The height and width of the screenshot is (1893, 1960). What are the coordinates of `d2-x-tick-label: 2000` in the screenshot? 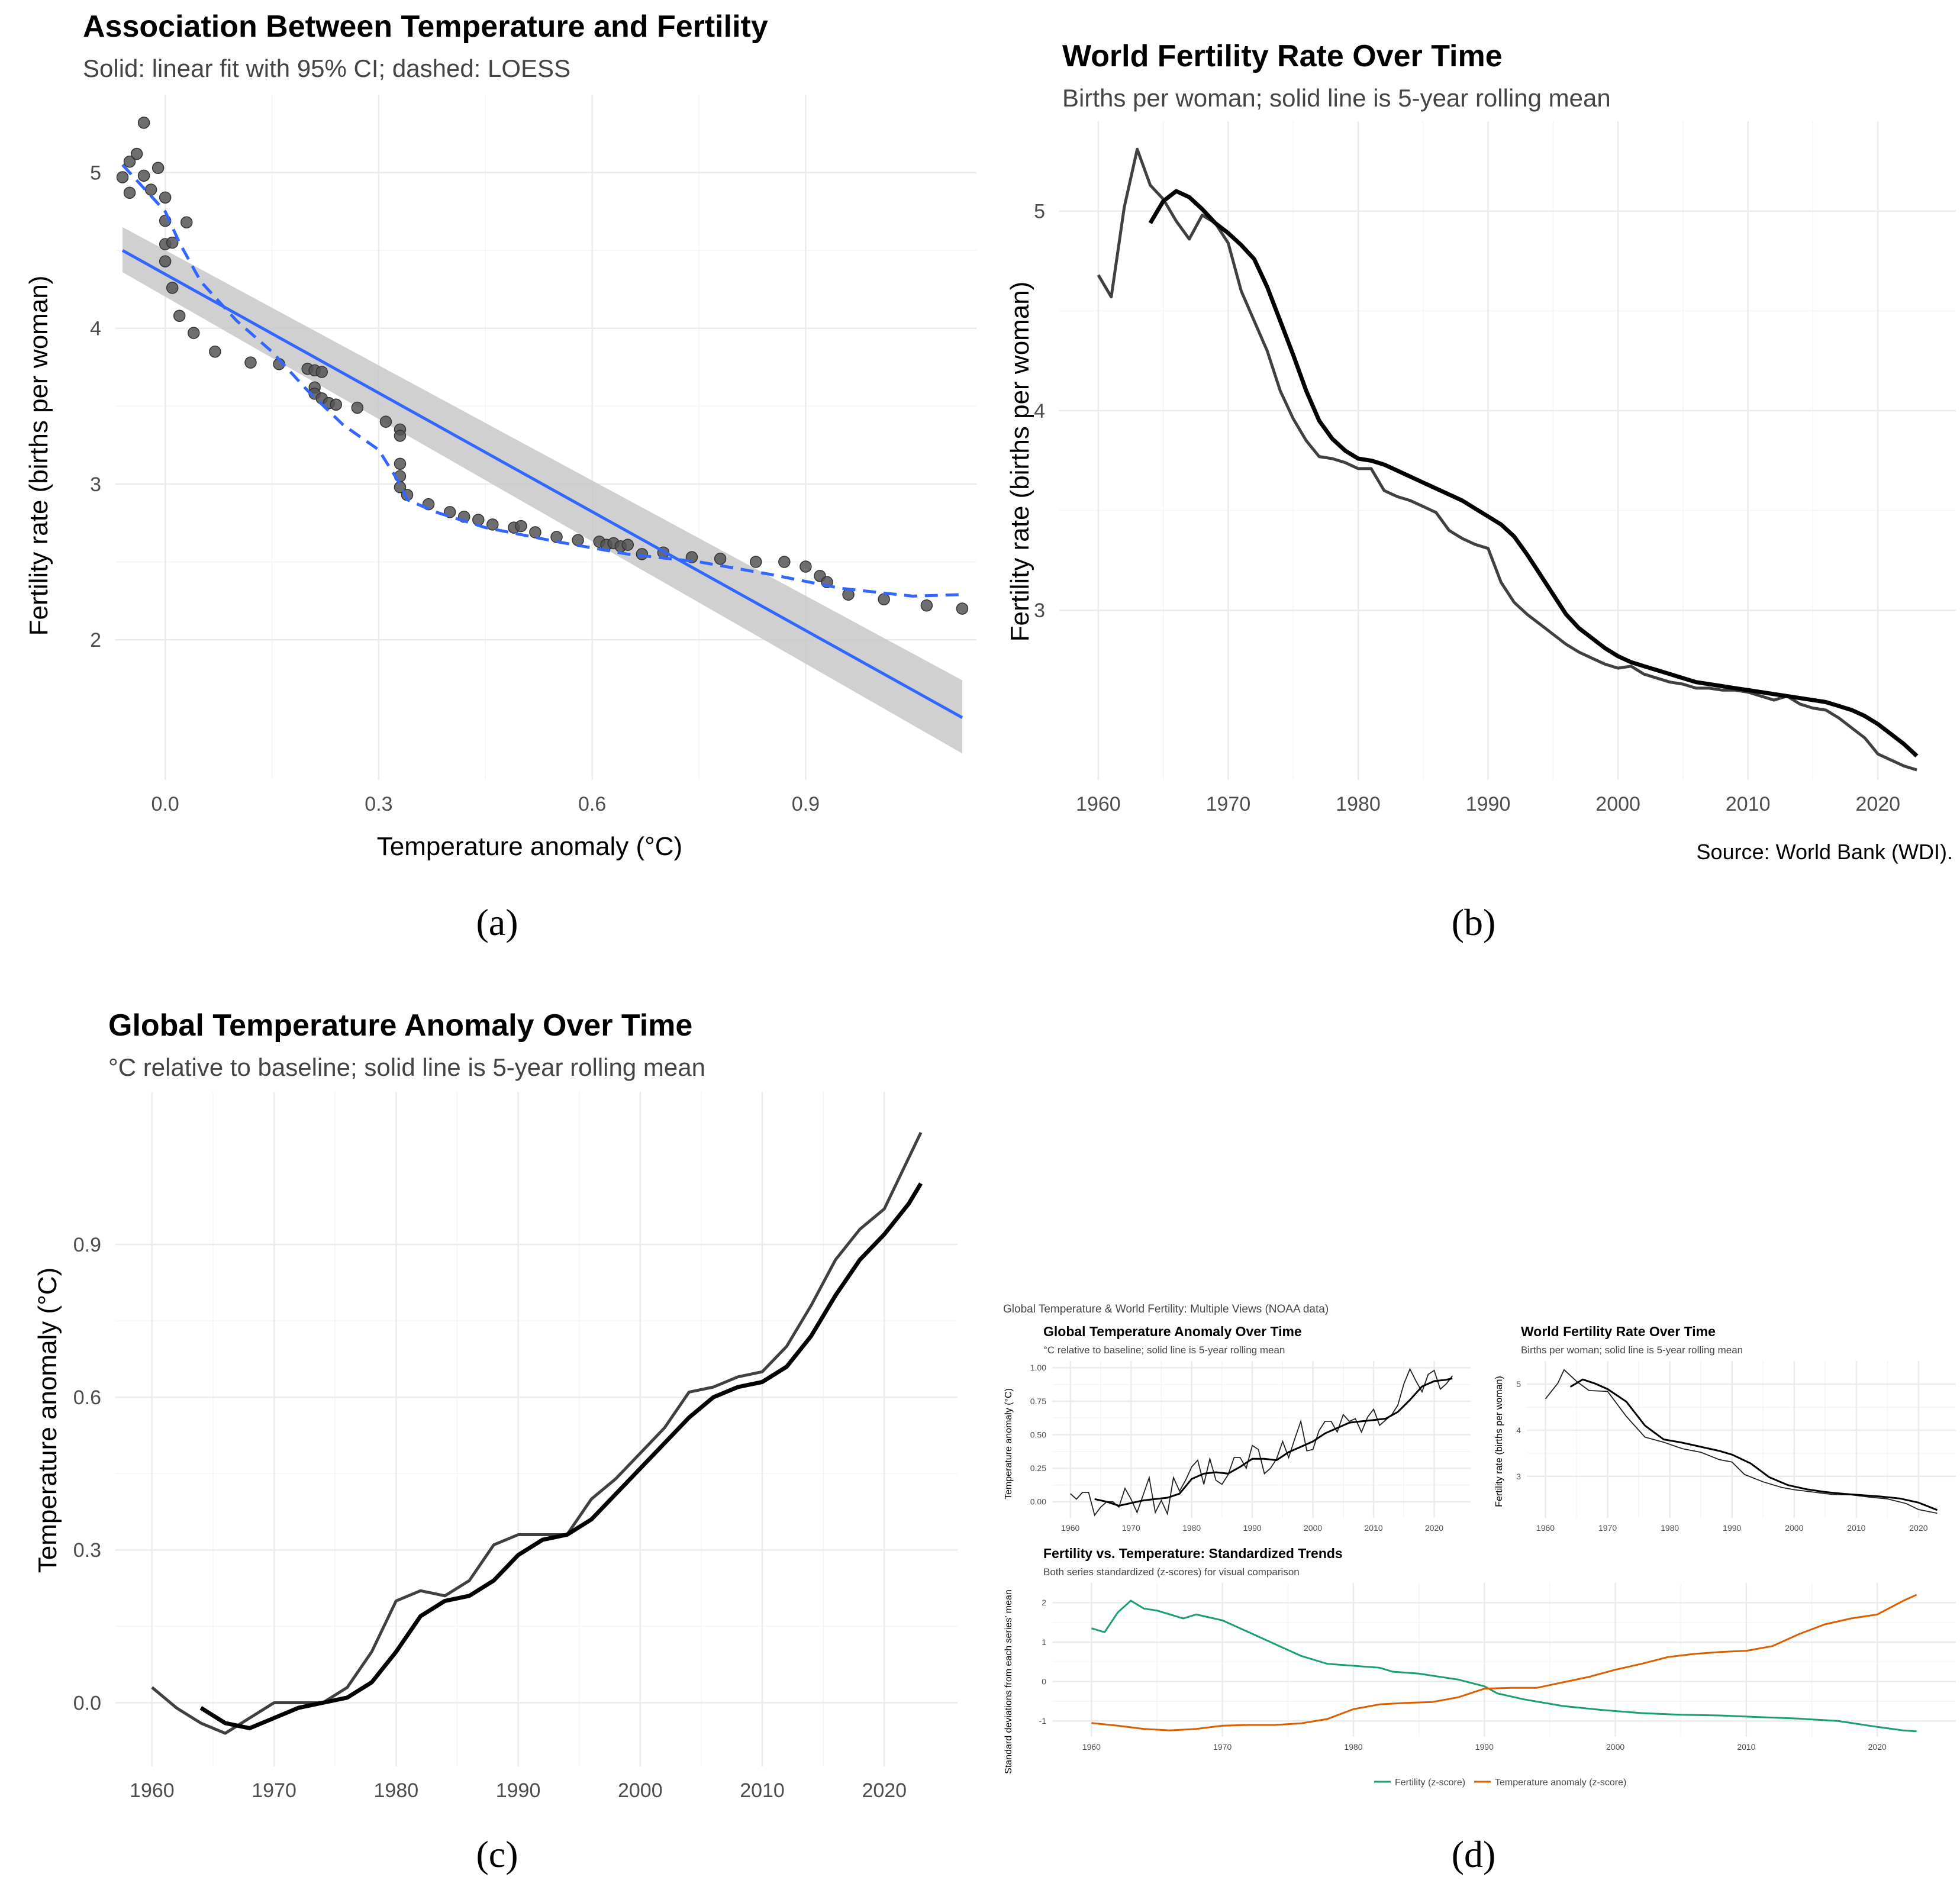 It's located at (1794, 1528).